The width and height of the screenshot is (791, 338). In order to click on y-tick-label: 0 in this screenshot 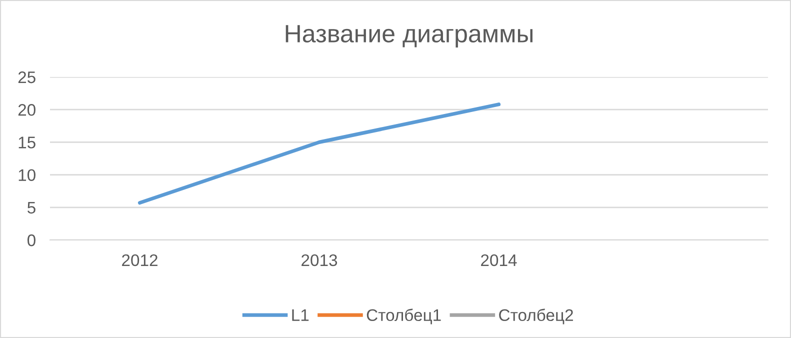, I will do `click(31, 240)`.